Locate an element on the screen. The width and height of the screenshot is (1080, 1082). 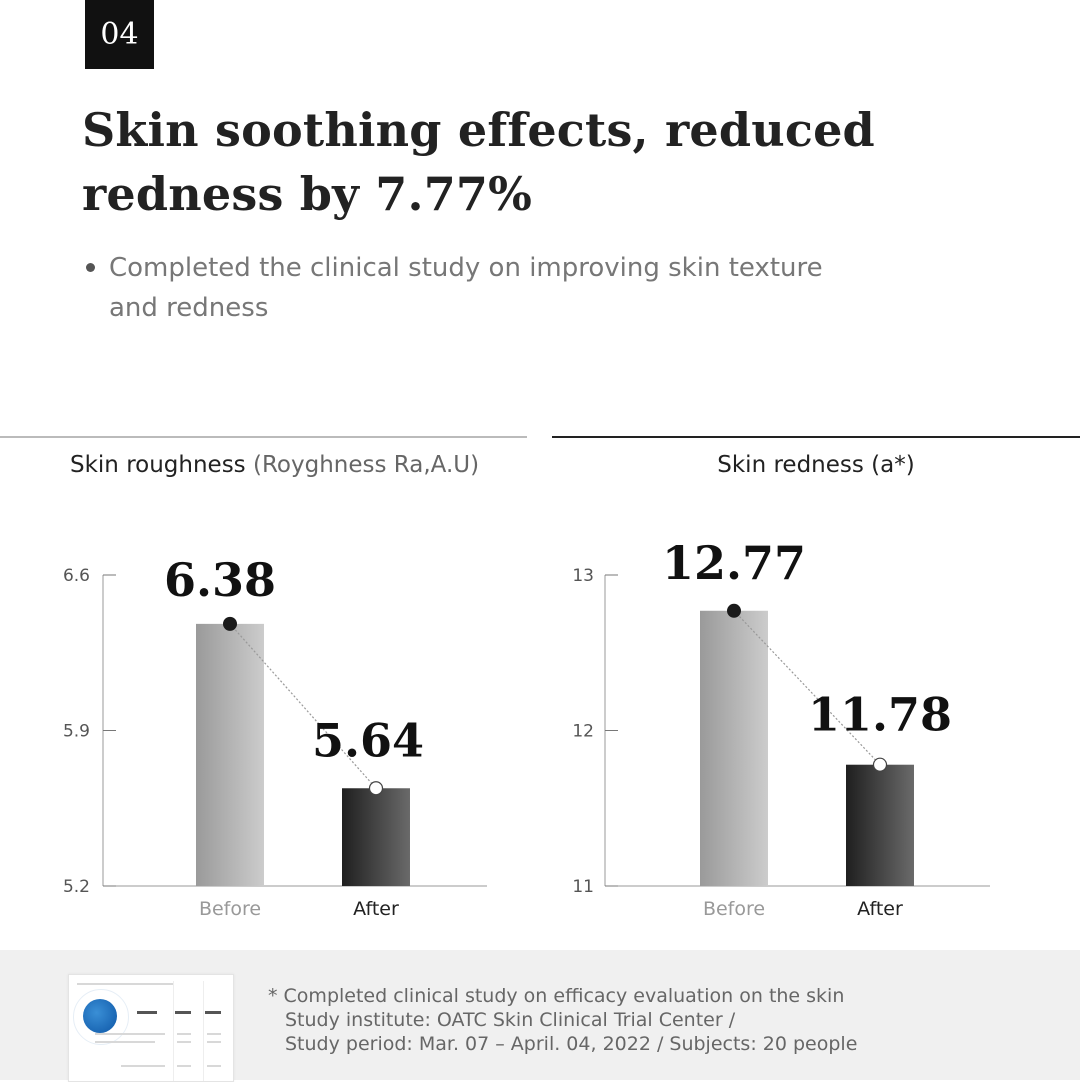
globe-icon is located at coordinates (100, 1016).